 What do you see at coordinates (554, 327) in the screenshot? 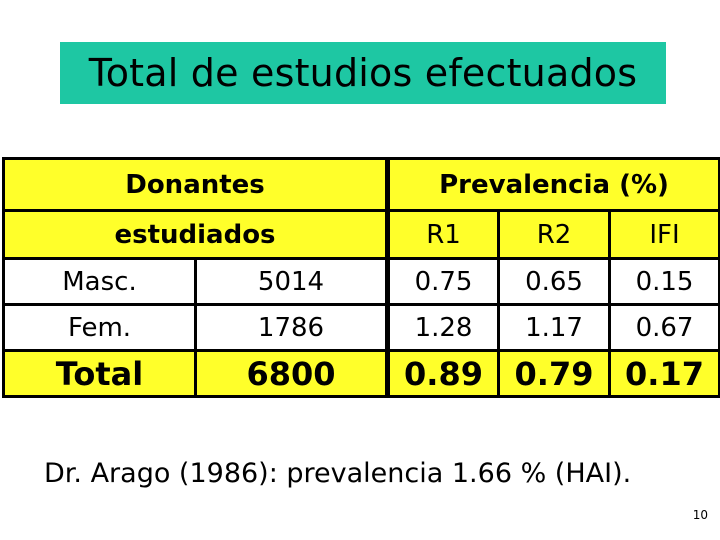
I see `row-r2: 1.17` at bounding box center [554, 327].